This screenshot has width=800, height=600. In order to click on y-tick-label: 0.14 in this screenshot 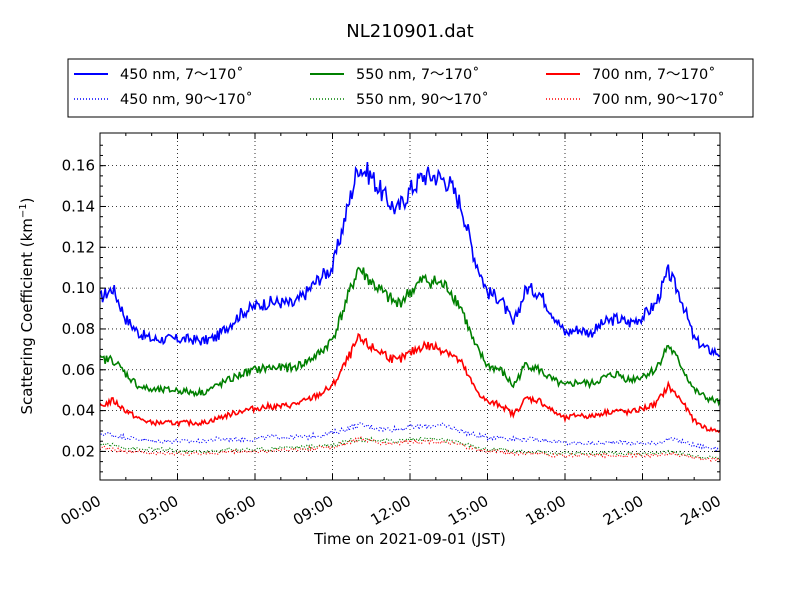, I will do `click(78, 206)`.